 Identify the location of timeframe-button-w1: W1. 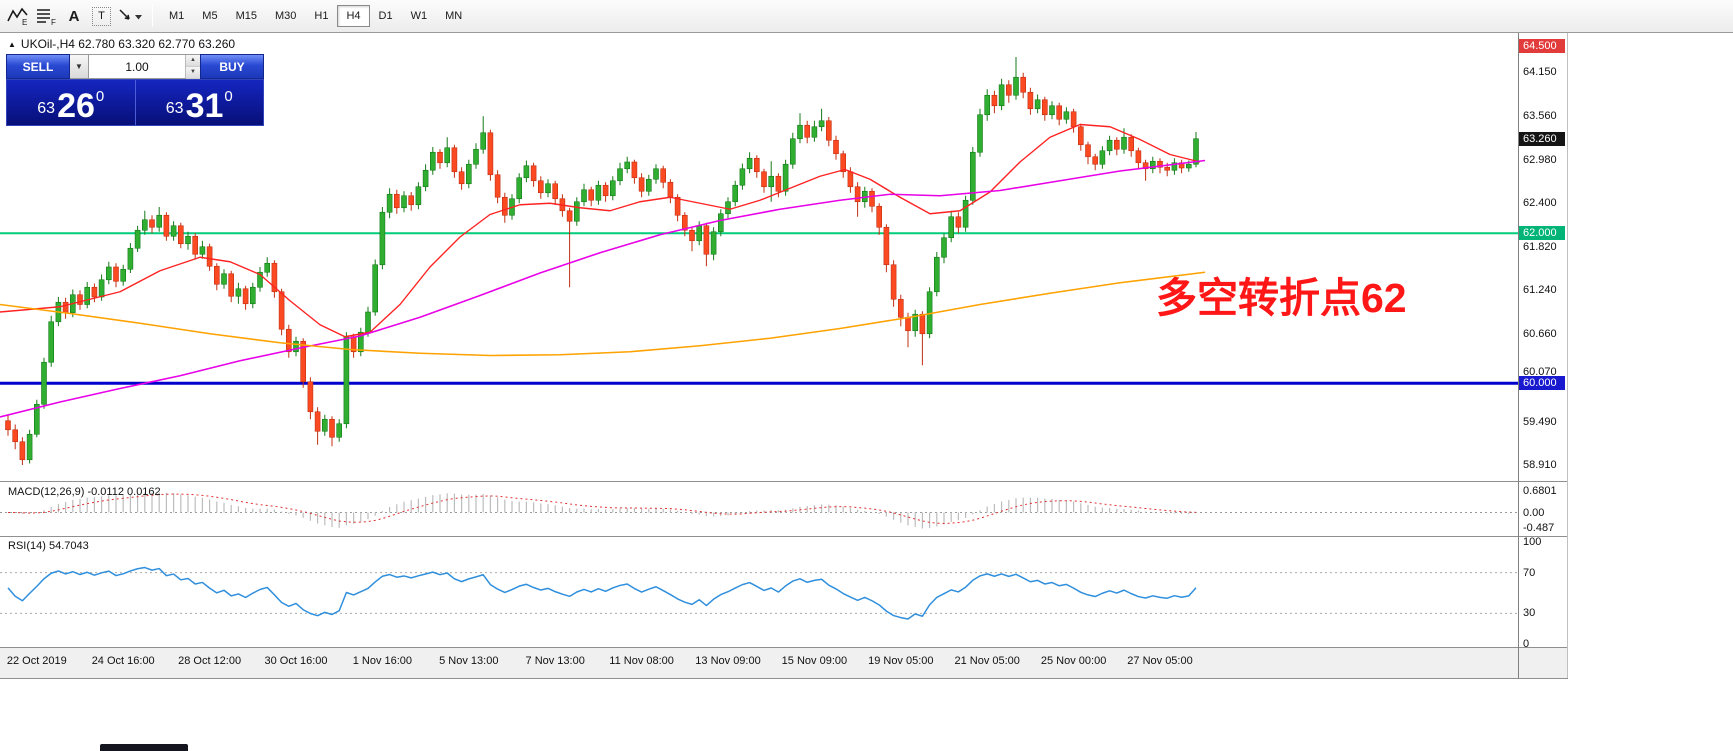
(419, 16).